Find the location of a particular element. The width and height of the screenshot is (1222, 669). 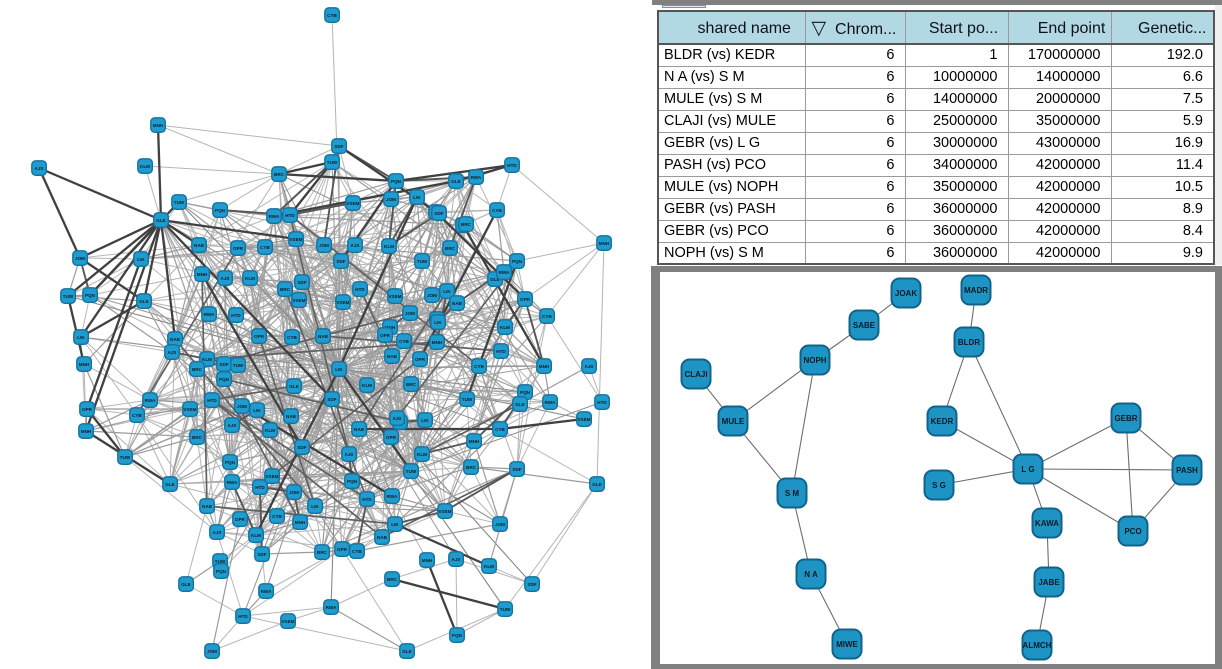

svg-text: PCO is located at coordinates (1132, 531).